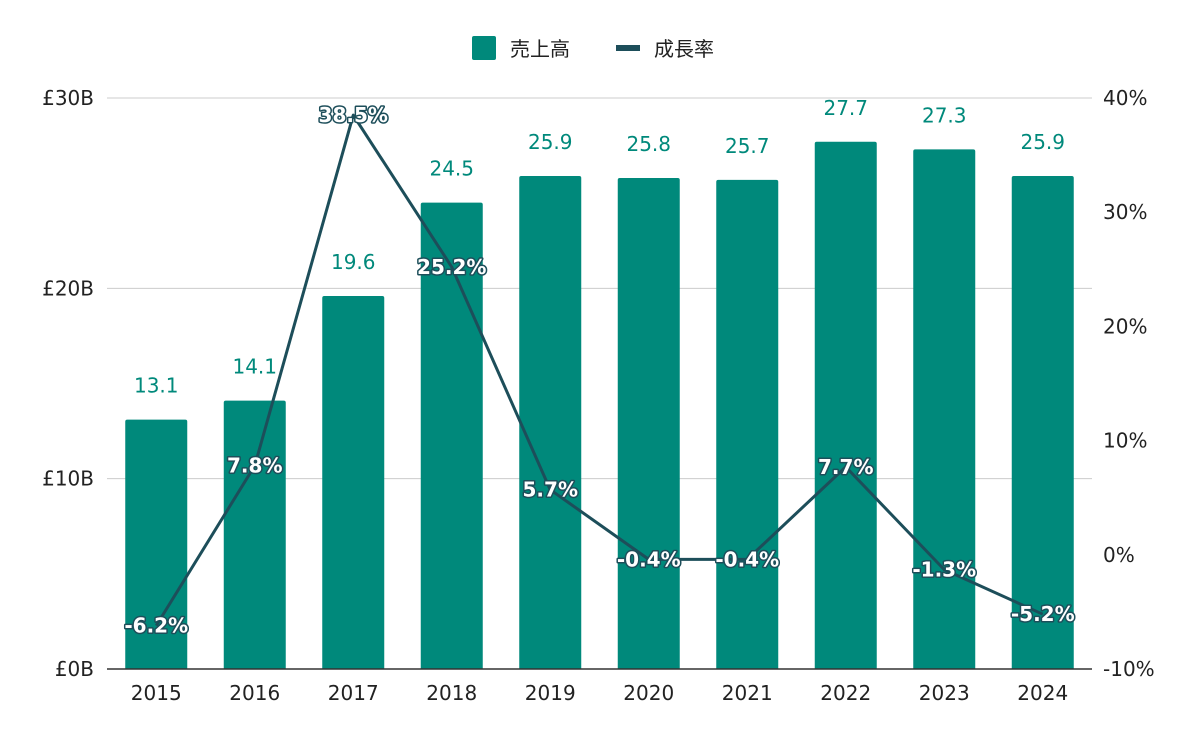  What do you see at coordinates (1125, 212) in the screenshot?
I see `y-right-tick-label: 30%` at bounding box center [1125, 212].